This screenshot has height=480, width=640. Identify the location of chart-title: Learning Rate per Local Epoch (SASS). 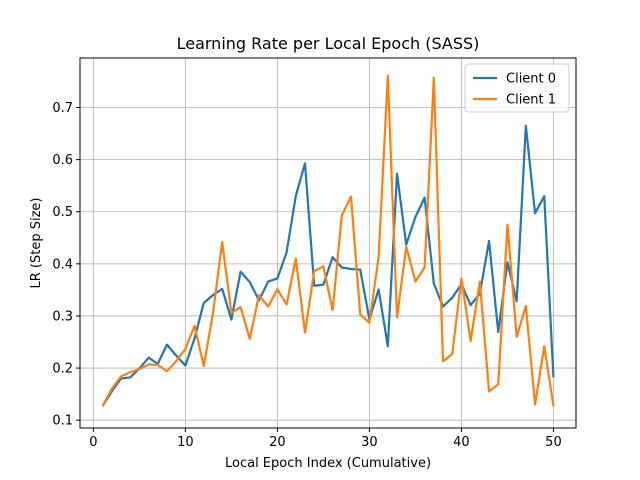
(328, 43).